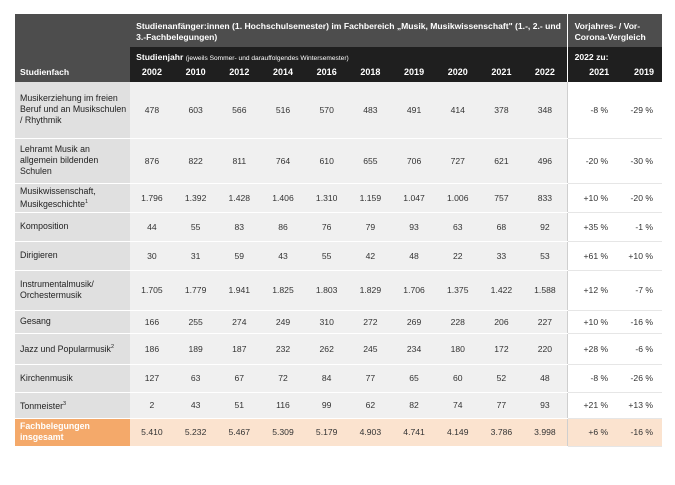  Describe the element at coordinates (614, 55) in the screenshot. I see `comparison-subheader: 2022 zu:` at that location.